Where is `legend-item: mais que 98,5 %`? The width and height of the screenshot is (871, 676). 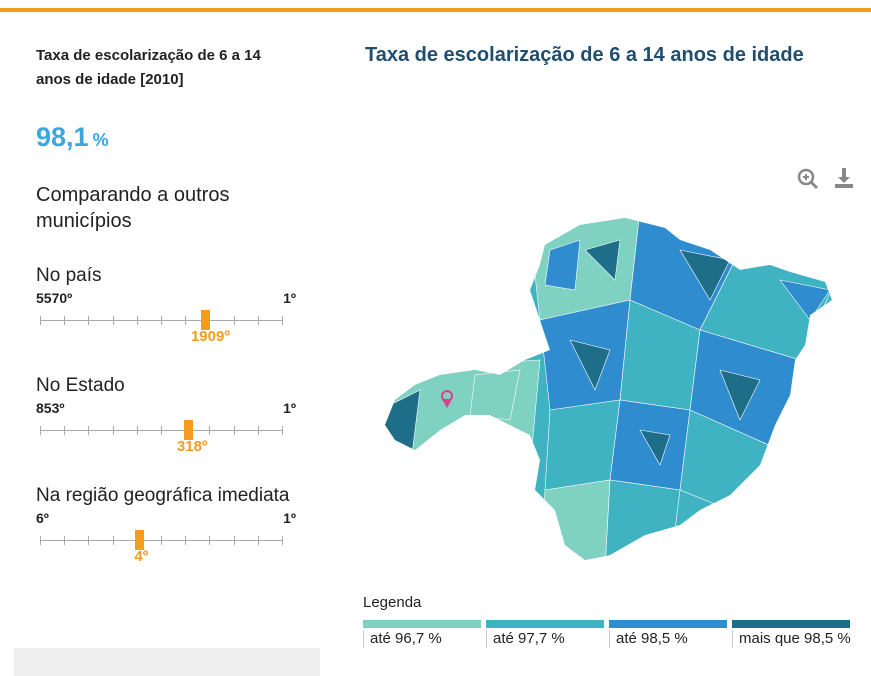
legend-item: mais que 98,5 % is located at coordinates (791, 634).